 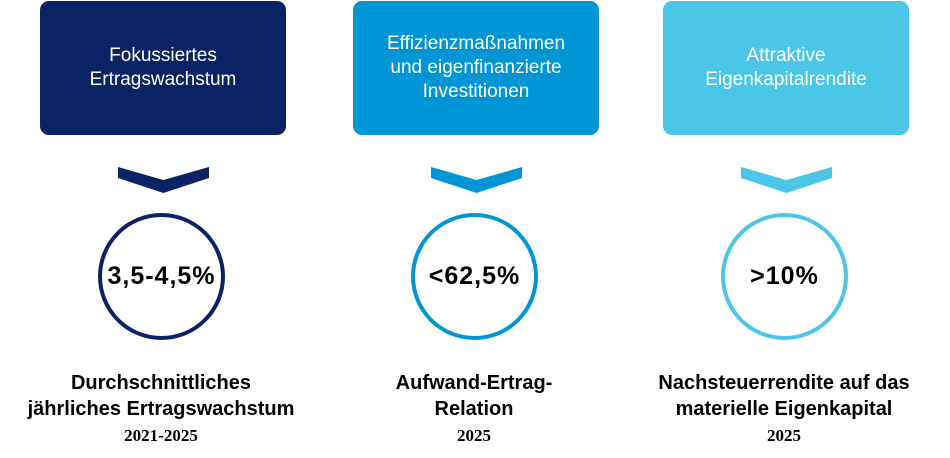 I want to click on category-box: Attraktive Eigenkapitalrendite, so click(x=786, y=68).